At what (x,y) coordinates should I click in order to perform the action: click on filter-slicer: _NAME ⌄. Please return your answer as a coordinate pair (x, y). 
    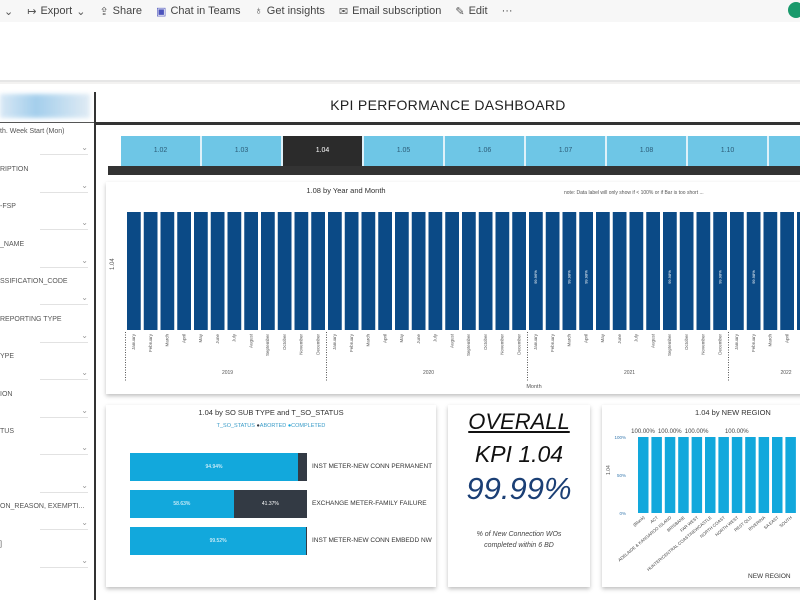
    Looking at the image, I should click on (45, 257).